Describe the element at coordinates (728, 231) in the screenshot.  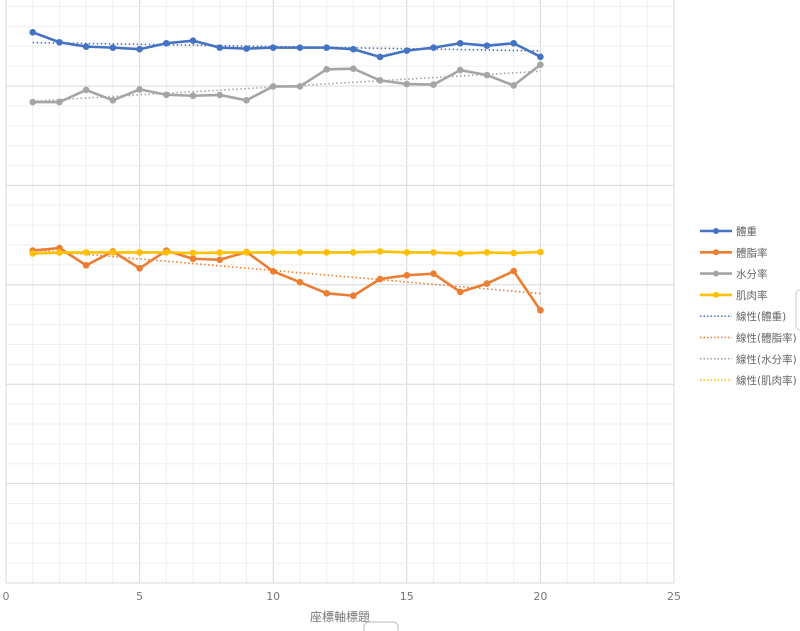
I see `legend-item: 體重` at that location.